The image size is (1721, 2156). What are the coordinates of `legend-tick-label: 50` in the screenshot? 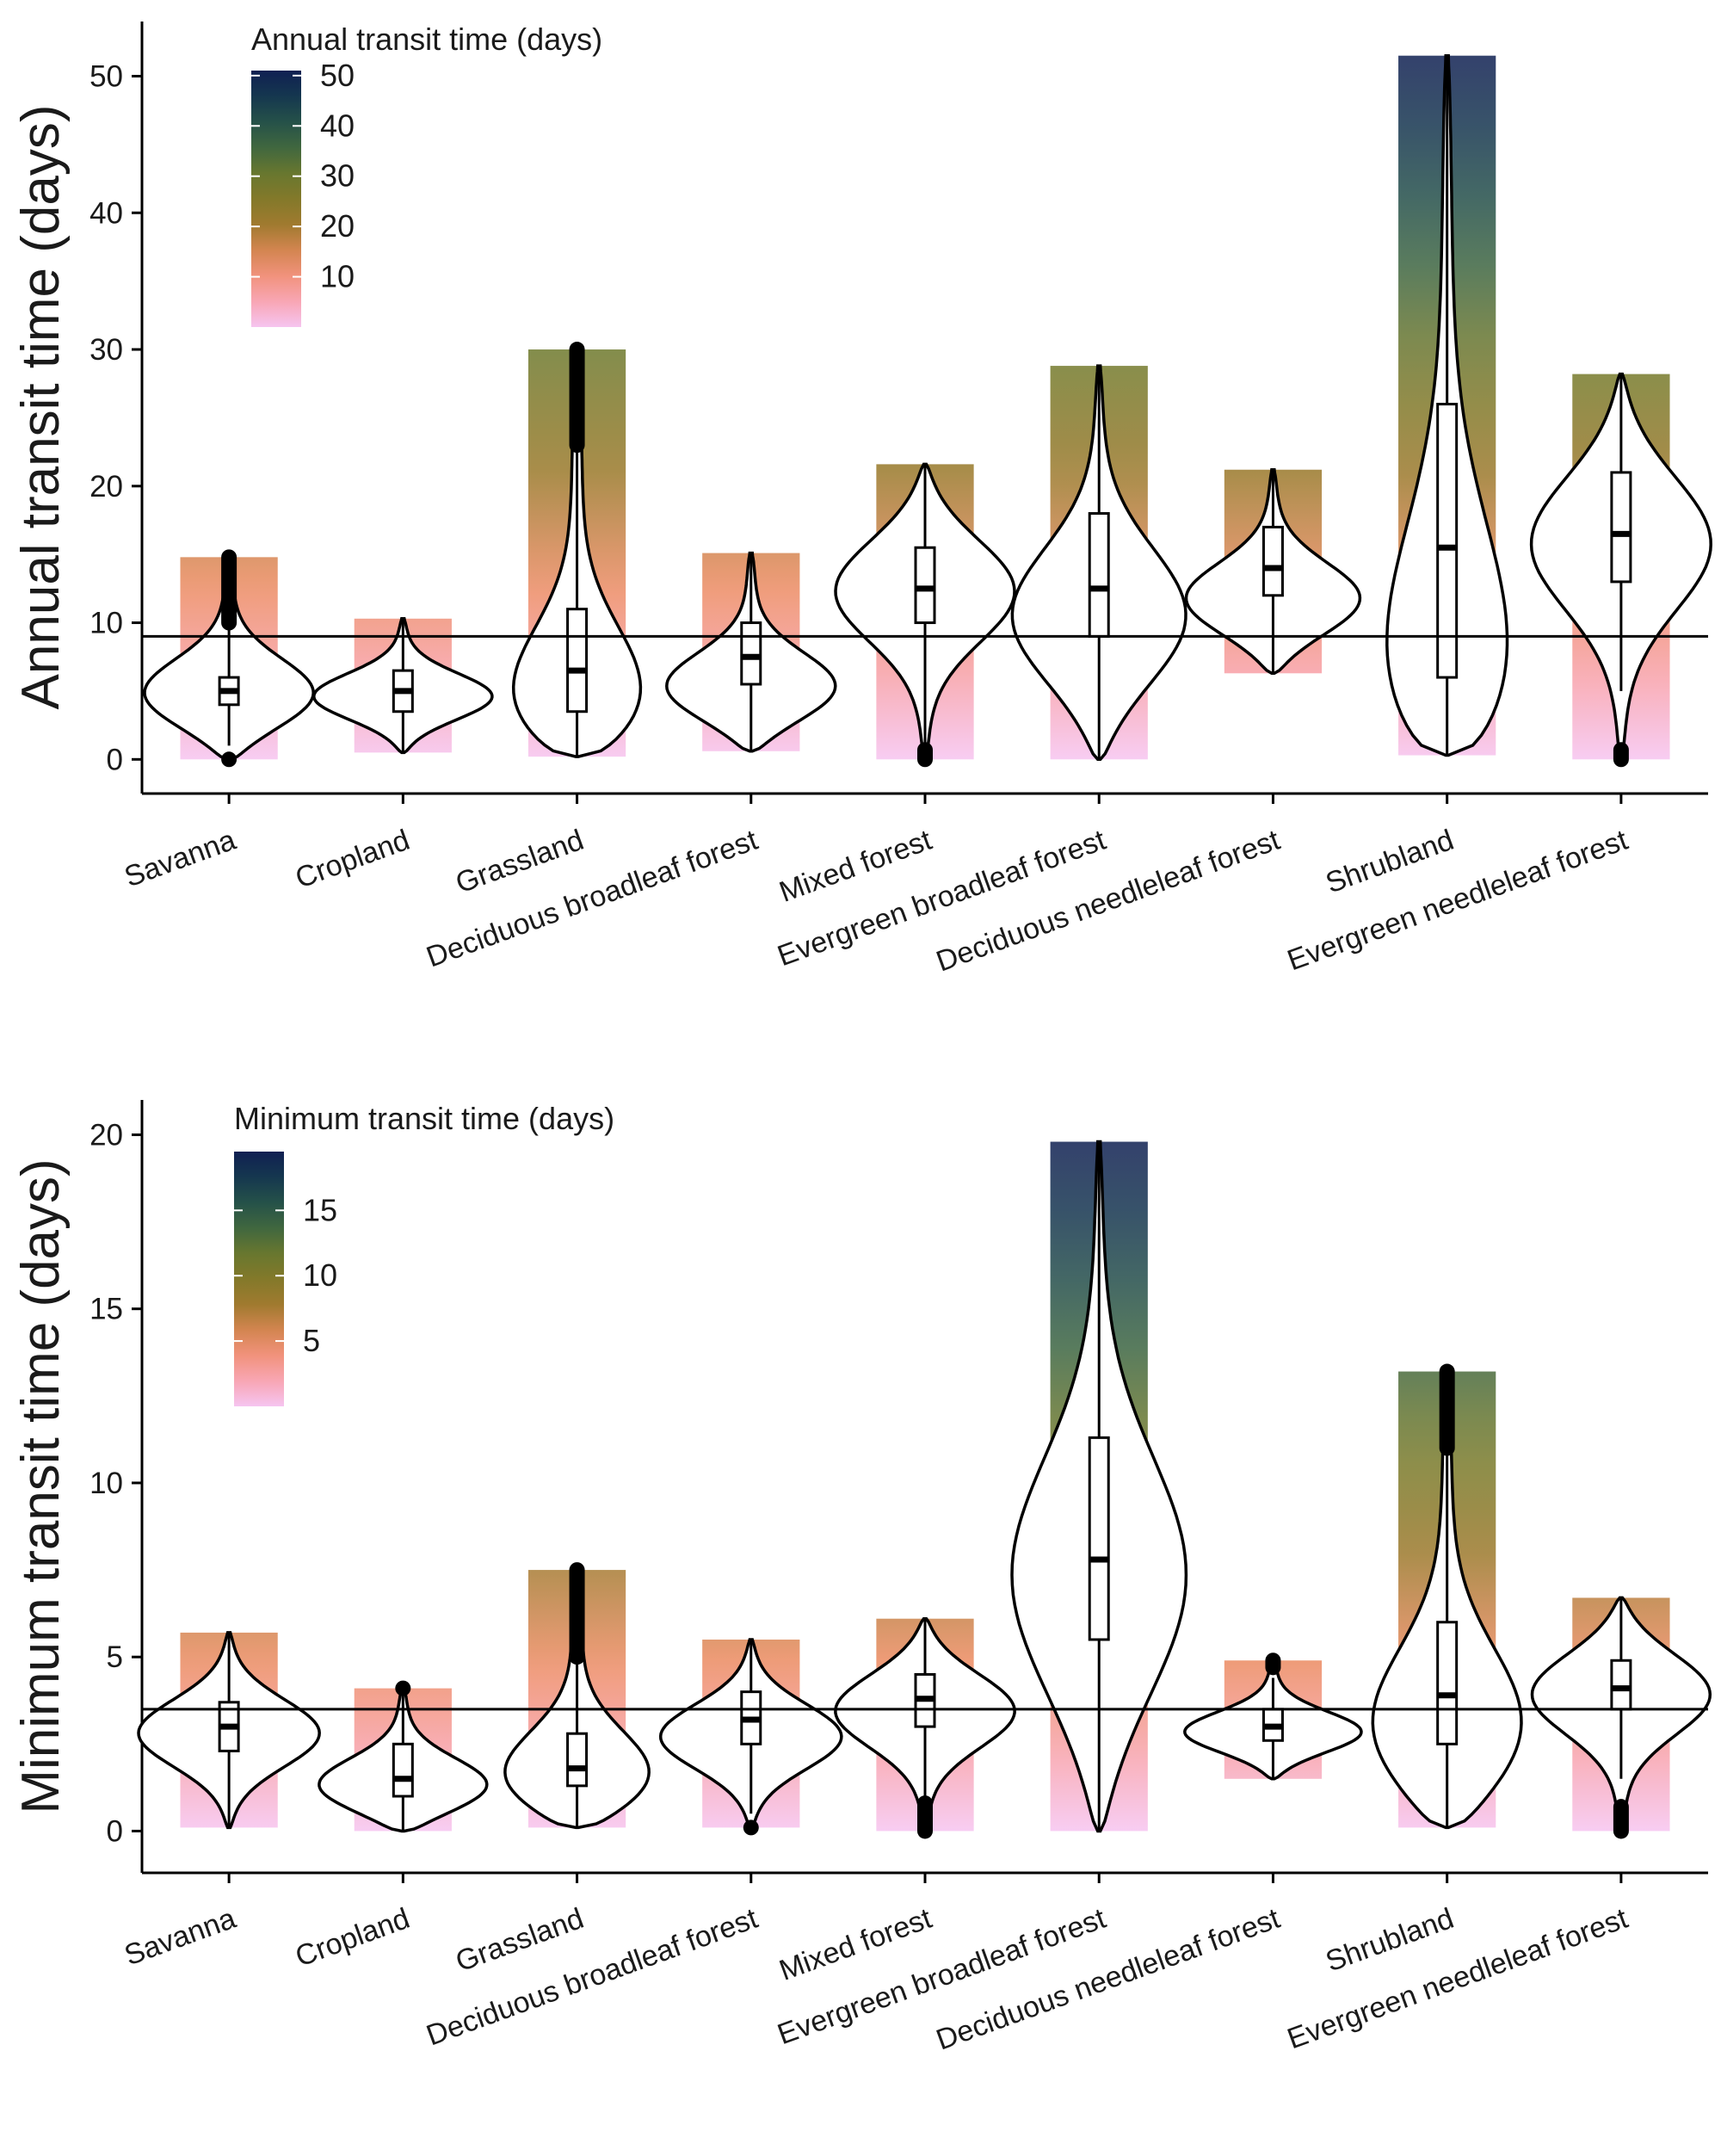 It's located at (337, 75).